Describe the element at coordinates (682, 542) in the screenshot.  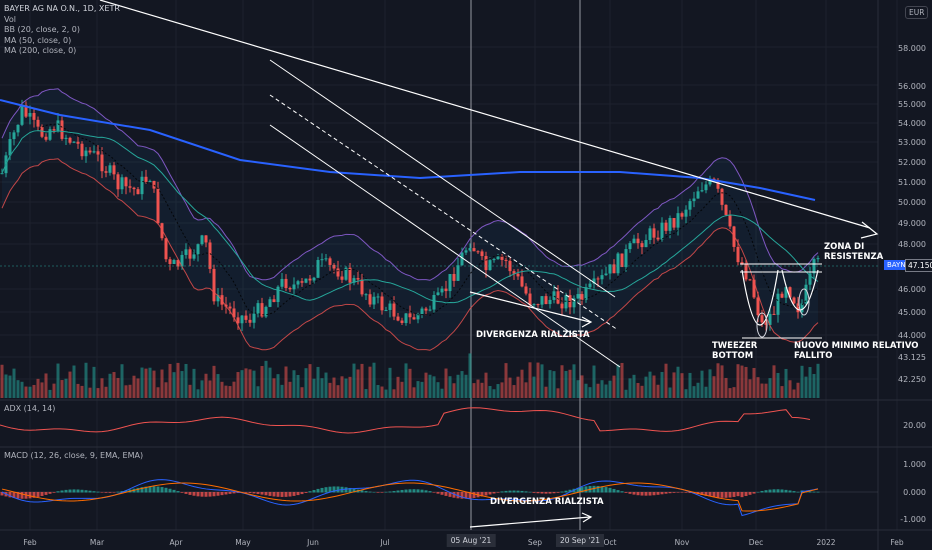
I see `time-tick: Nov` at that location.